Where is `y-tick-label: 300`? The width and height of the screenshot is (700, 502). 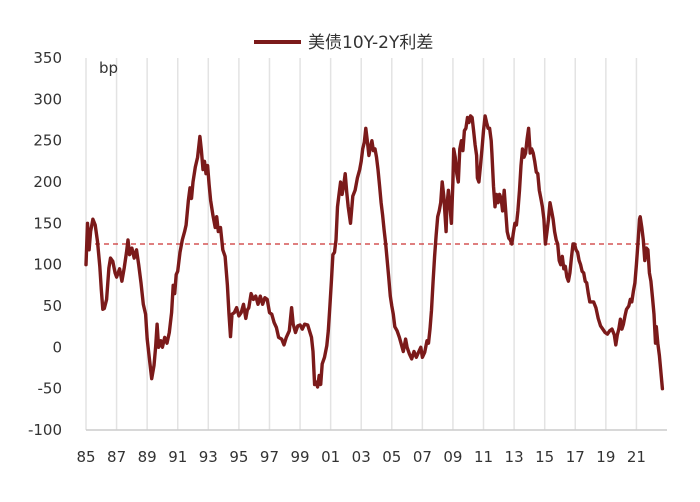
y-tick-label: 300 is located at coordinates (47, 99).